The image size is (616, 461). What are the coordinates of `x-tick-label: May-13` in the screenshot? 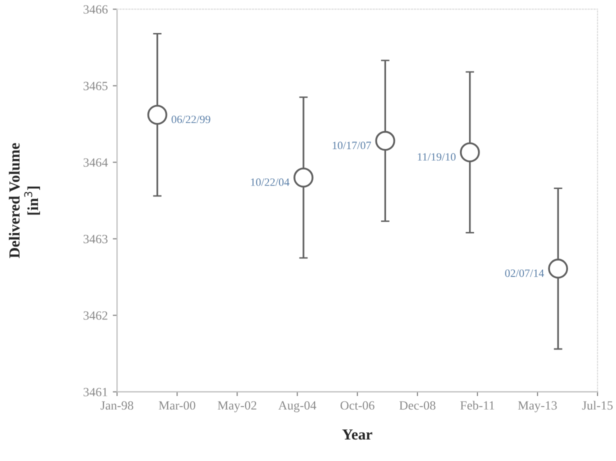 It's located at (537, 406).